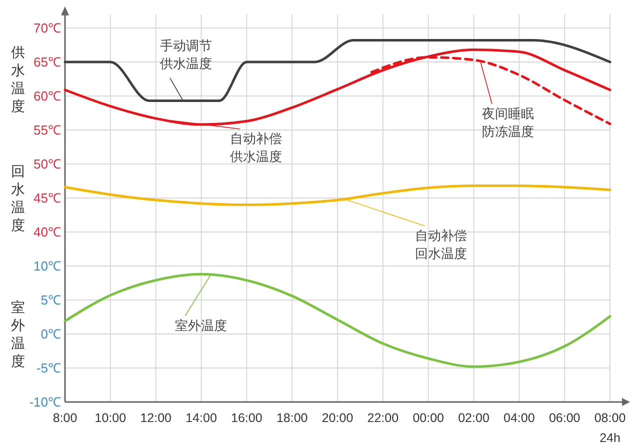 This screenshot has width=634, height=446. Describe the element at coordinates (47, 164) in the screenshot. I see `y-tick-label: 50℃` at that location.